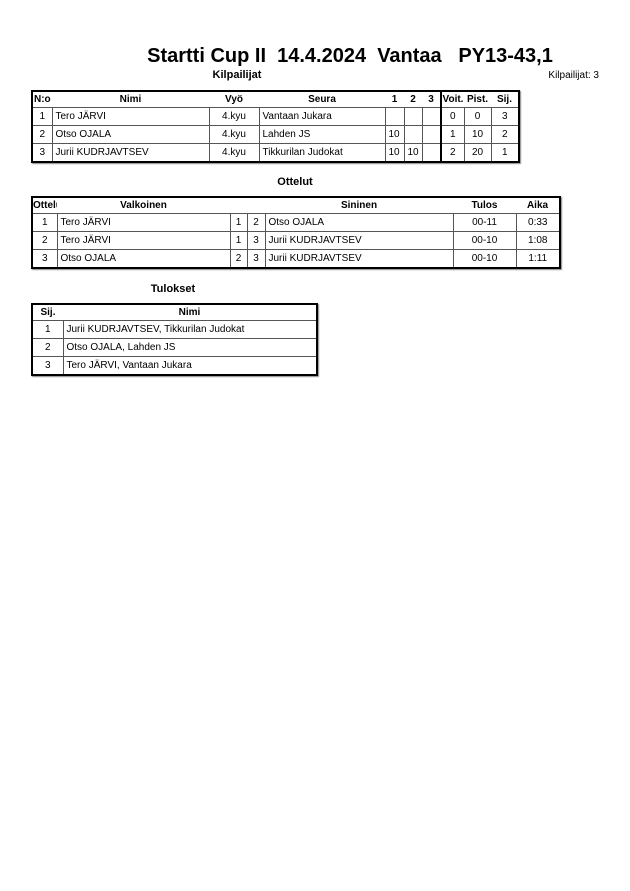  I want to click on table-cell: Jurii KUDRJAVTSEV, Tikkurilan Judokat, so click(190, 329).